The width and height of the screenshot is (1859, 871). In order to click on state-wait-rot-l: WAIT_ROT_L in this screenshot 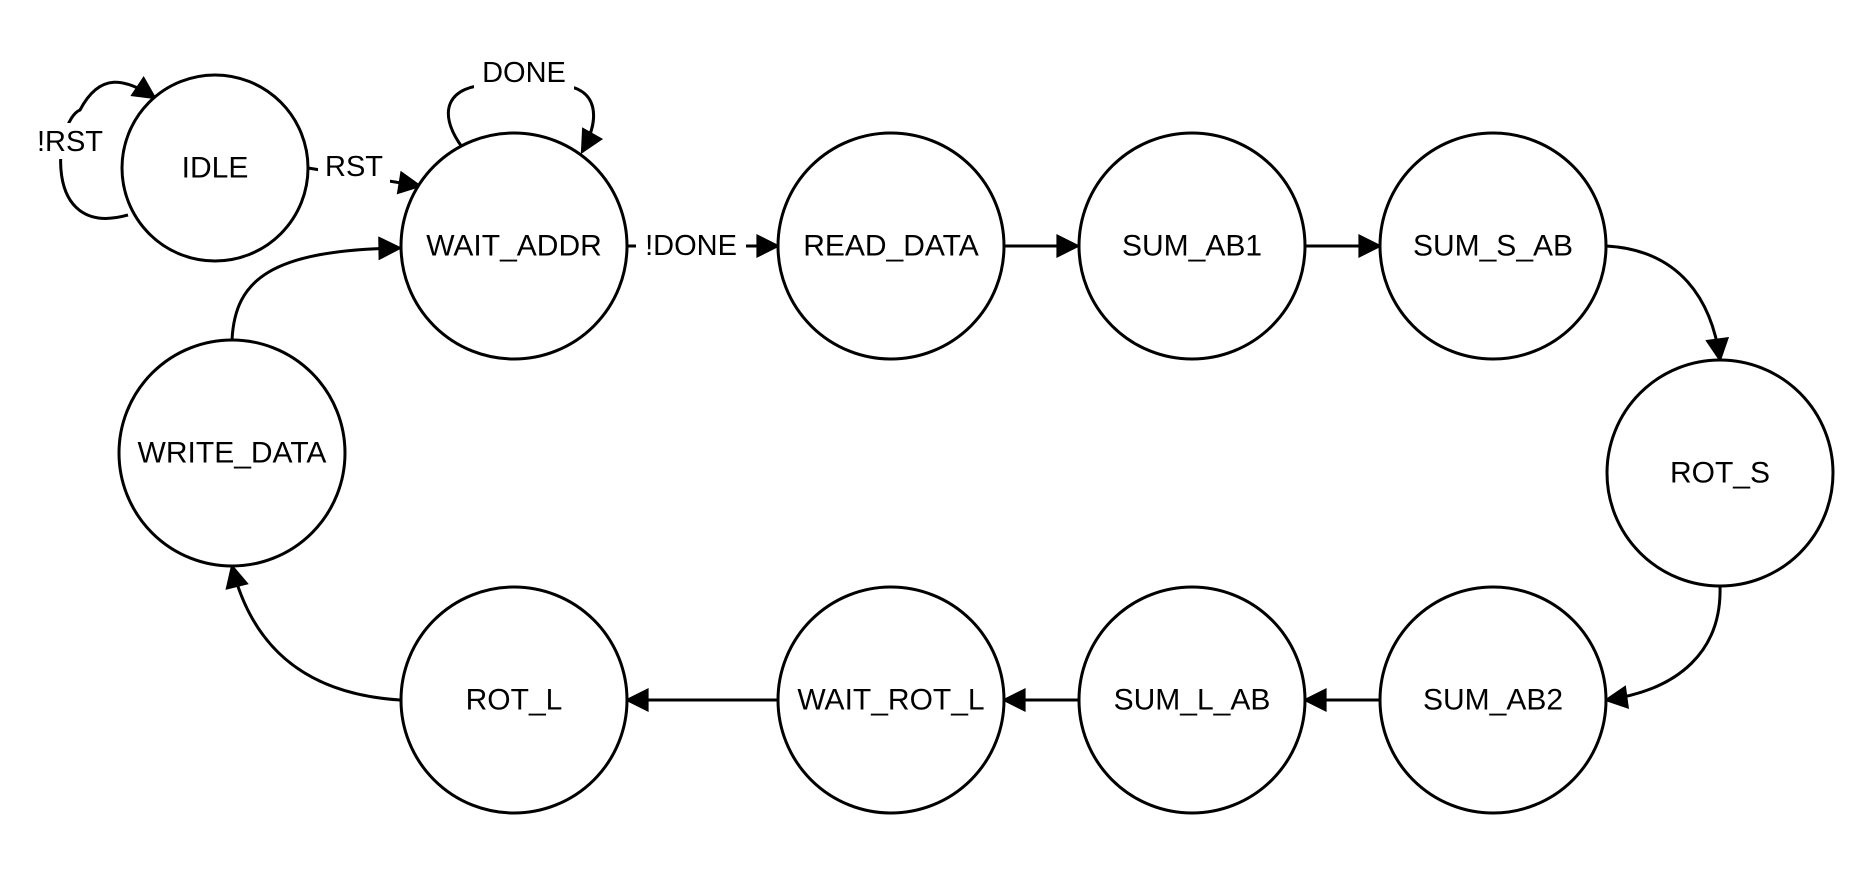, I will do `click(891, 700)`.